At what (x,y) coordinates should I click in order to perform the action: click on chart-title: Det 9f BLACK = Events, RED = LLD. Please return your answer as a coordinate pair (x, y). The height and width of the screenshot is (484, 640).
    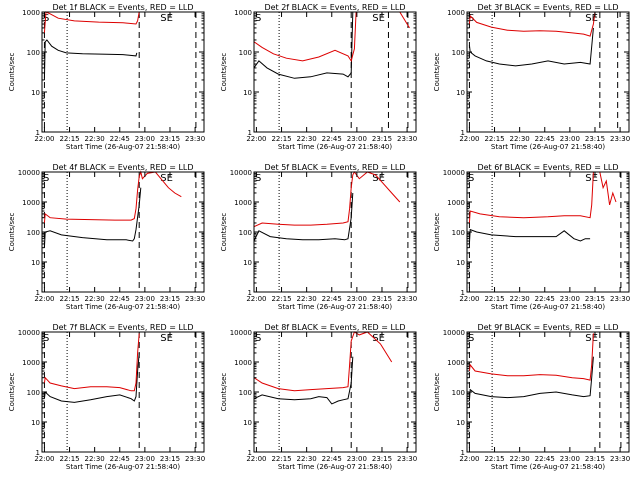
    Looking at the image, I should click on (547, 327).